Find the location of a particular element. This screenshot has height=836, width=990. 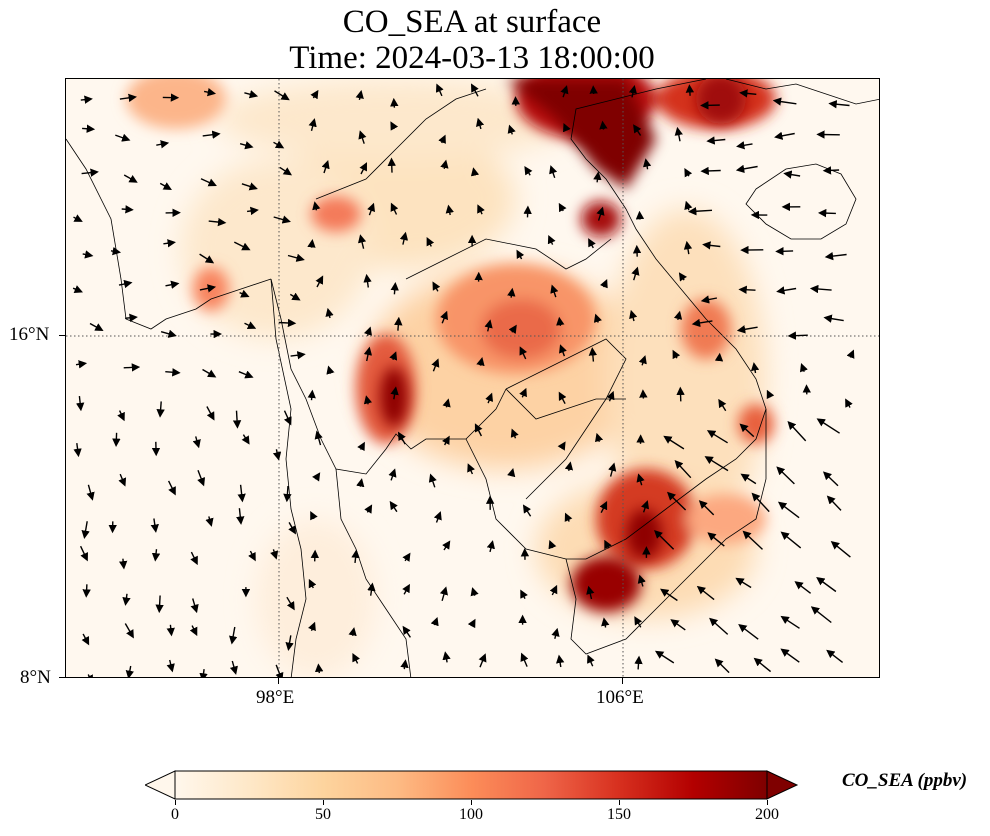

colorbar-tick-mark is located at coordinates (619, 802).